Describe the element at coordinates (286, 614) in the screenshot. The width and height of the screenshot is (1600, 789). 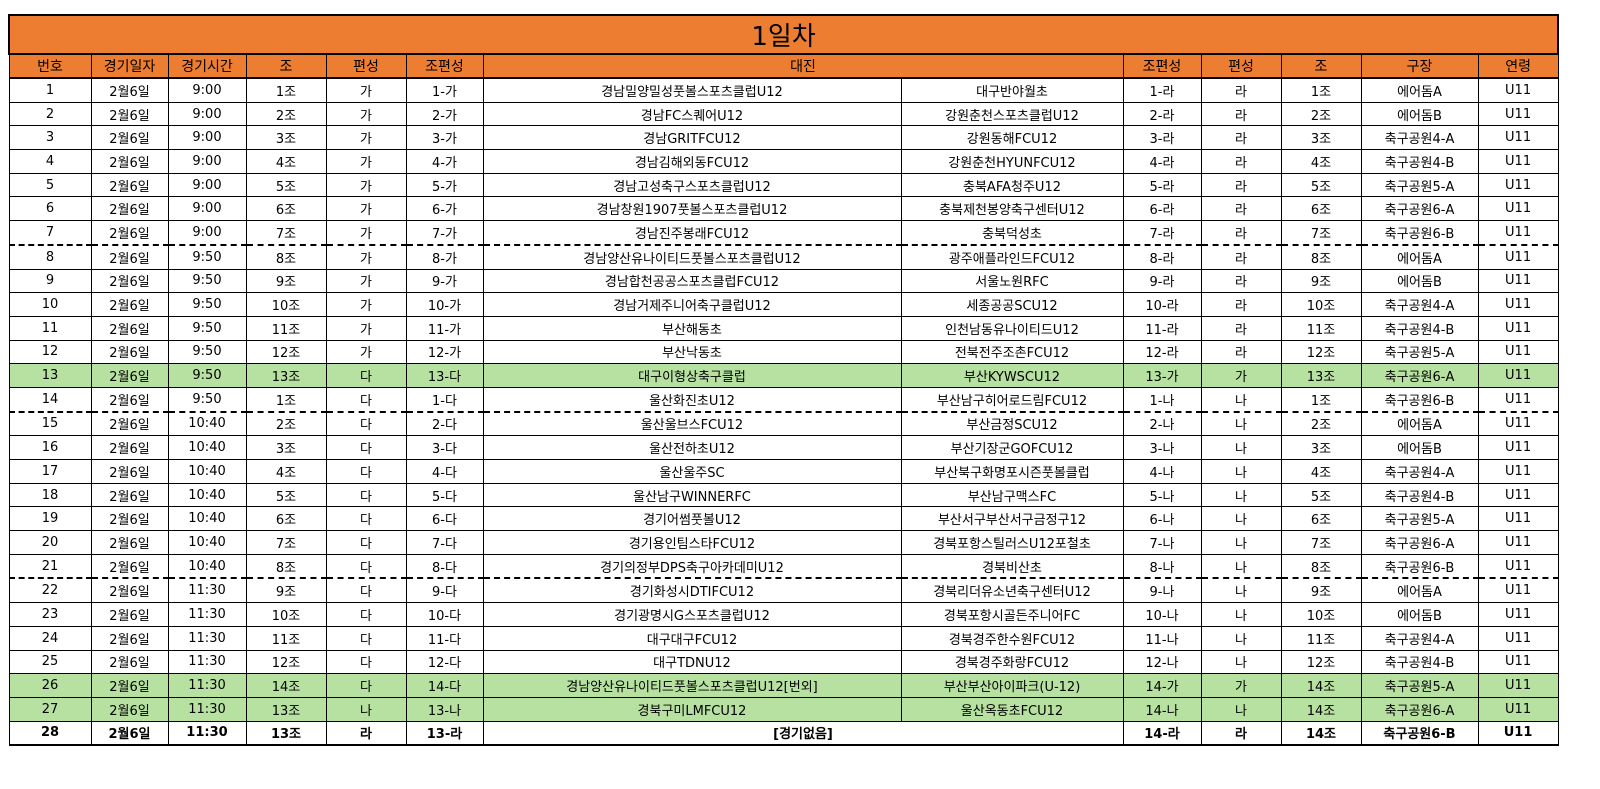
I see `group-cell: 10조` at that location.